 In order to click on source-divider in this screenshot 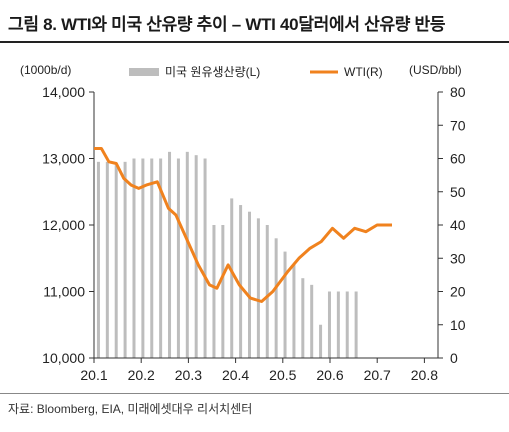, I will do `click(254, 393)`.